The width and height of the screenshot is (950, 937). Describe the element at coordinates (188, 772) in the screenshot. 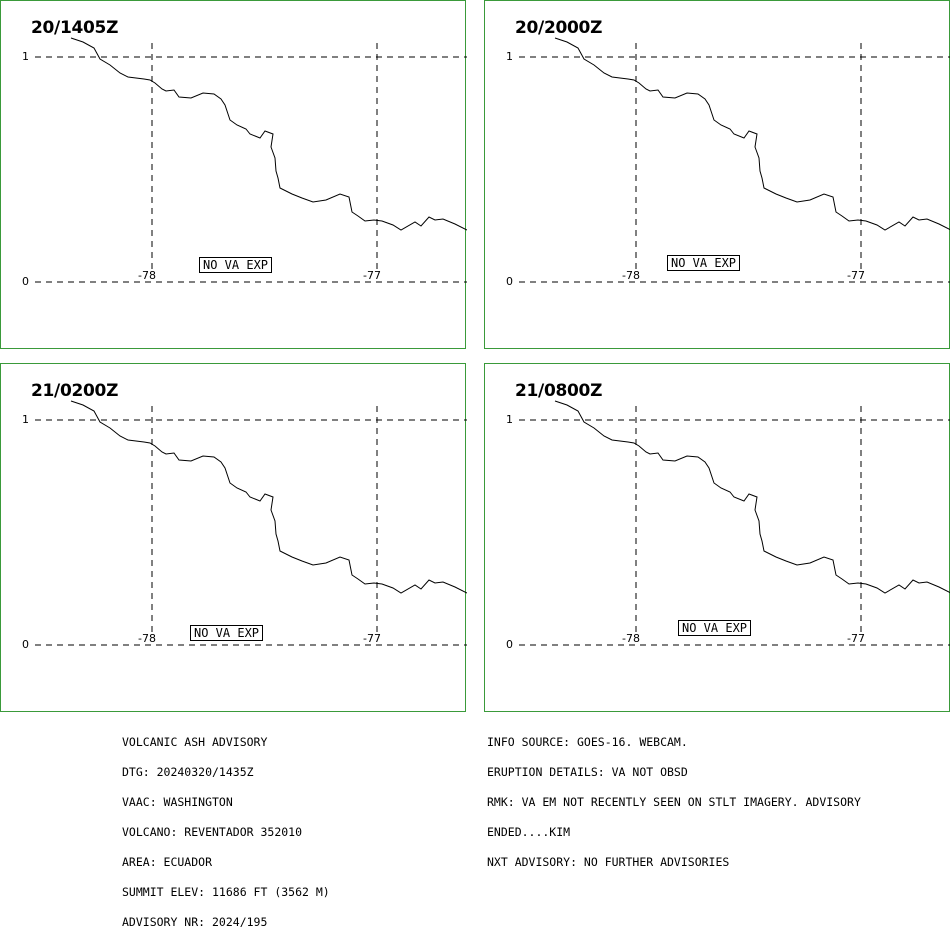

I see `advisory-dtg: DTG: 20240320/1435Z` at that location.